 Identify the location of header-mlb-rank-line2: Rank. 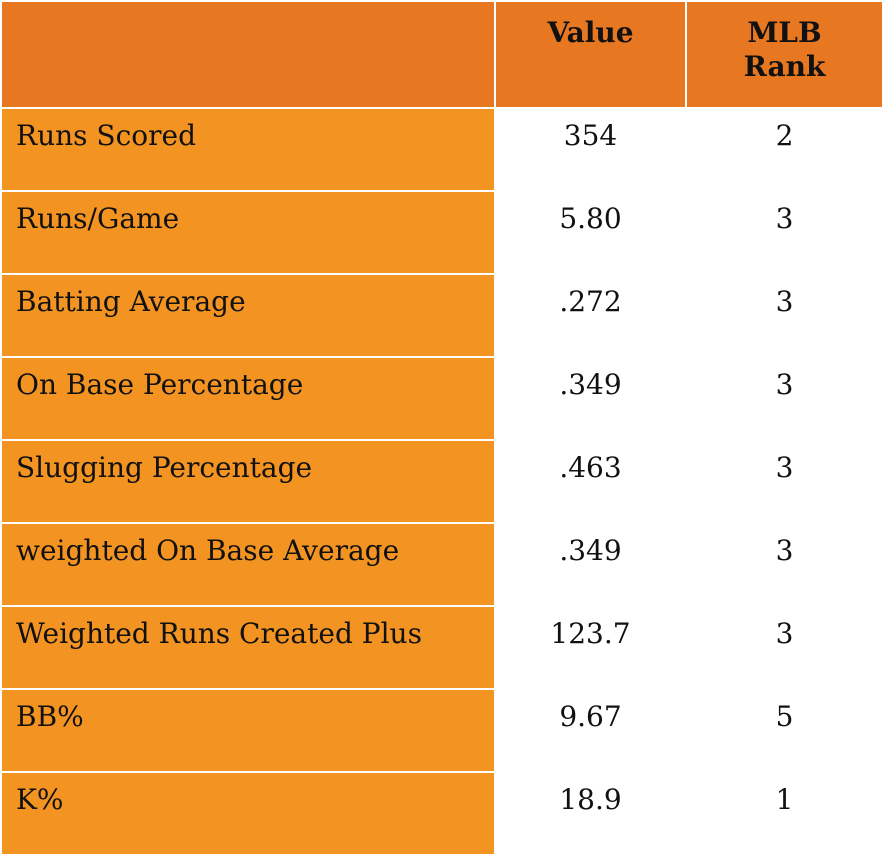
(784, 66).